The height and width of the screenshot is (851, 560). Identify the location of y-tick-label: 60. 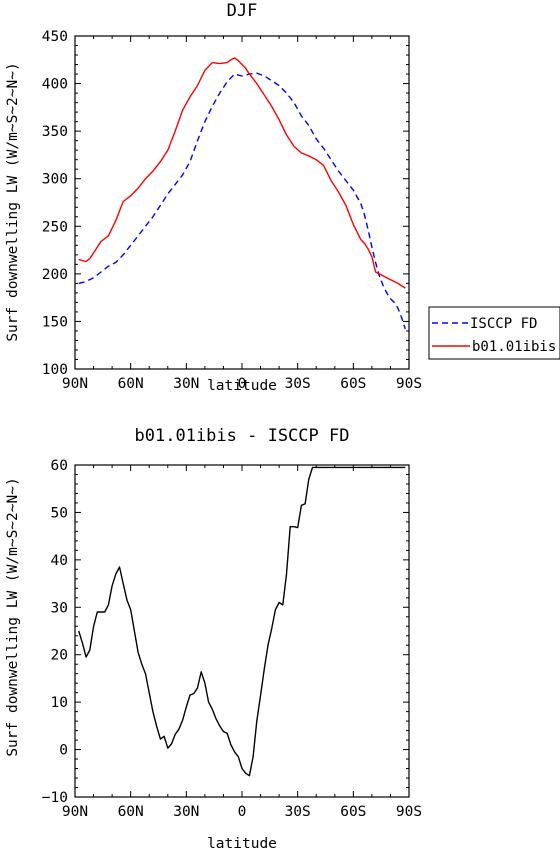
(59, 466).